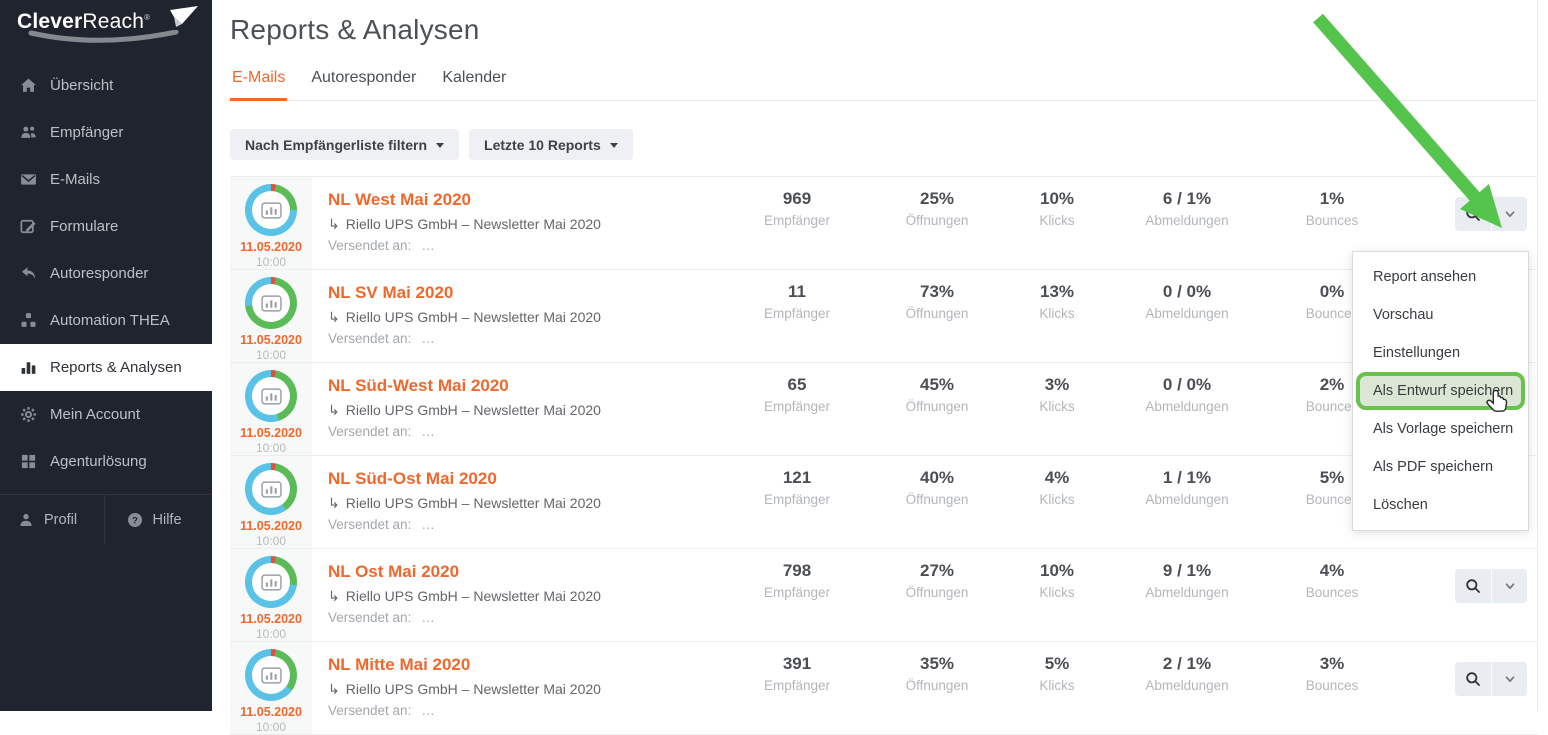  I want to click on tab-emails: E-Mails, so click(259, 85).